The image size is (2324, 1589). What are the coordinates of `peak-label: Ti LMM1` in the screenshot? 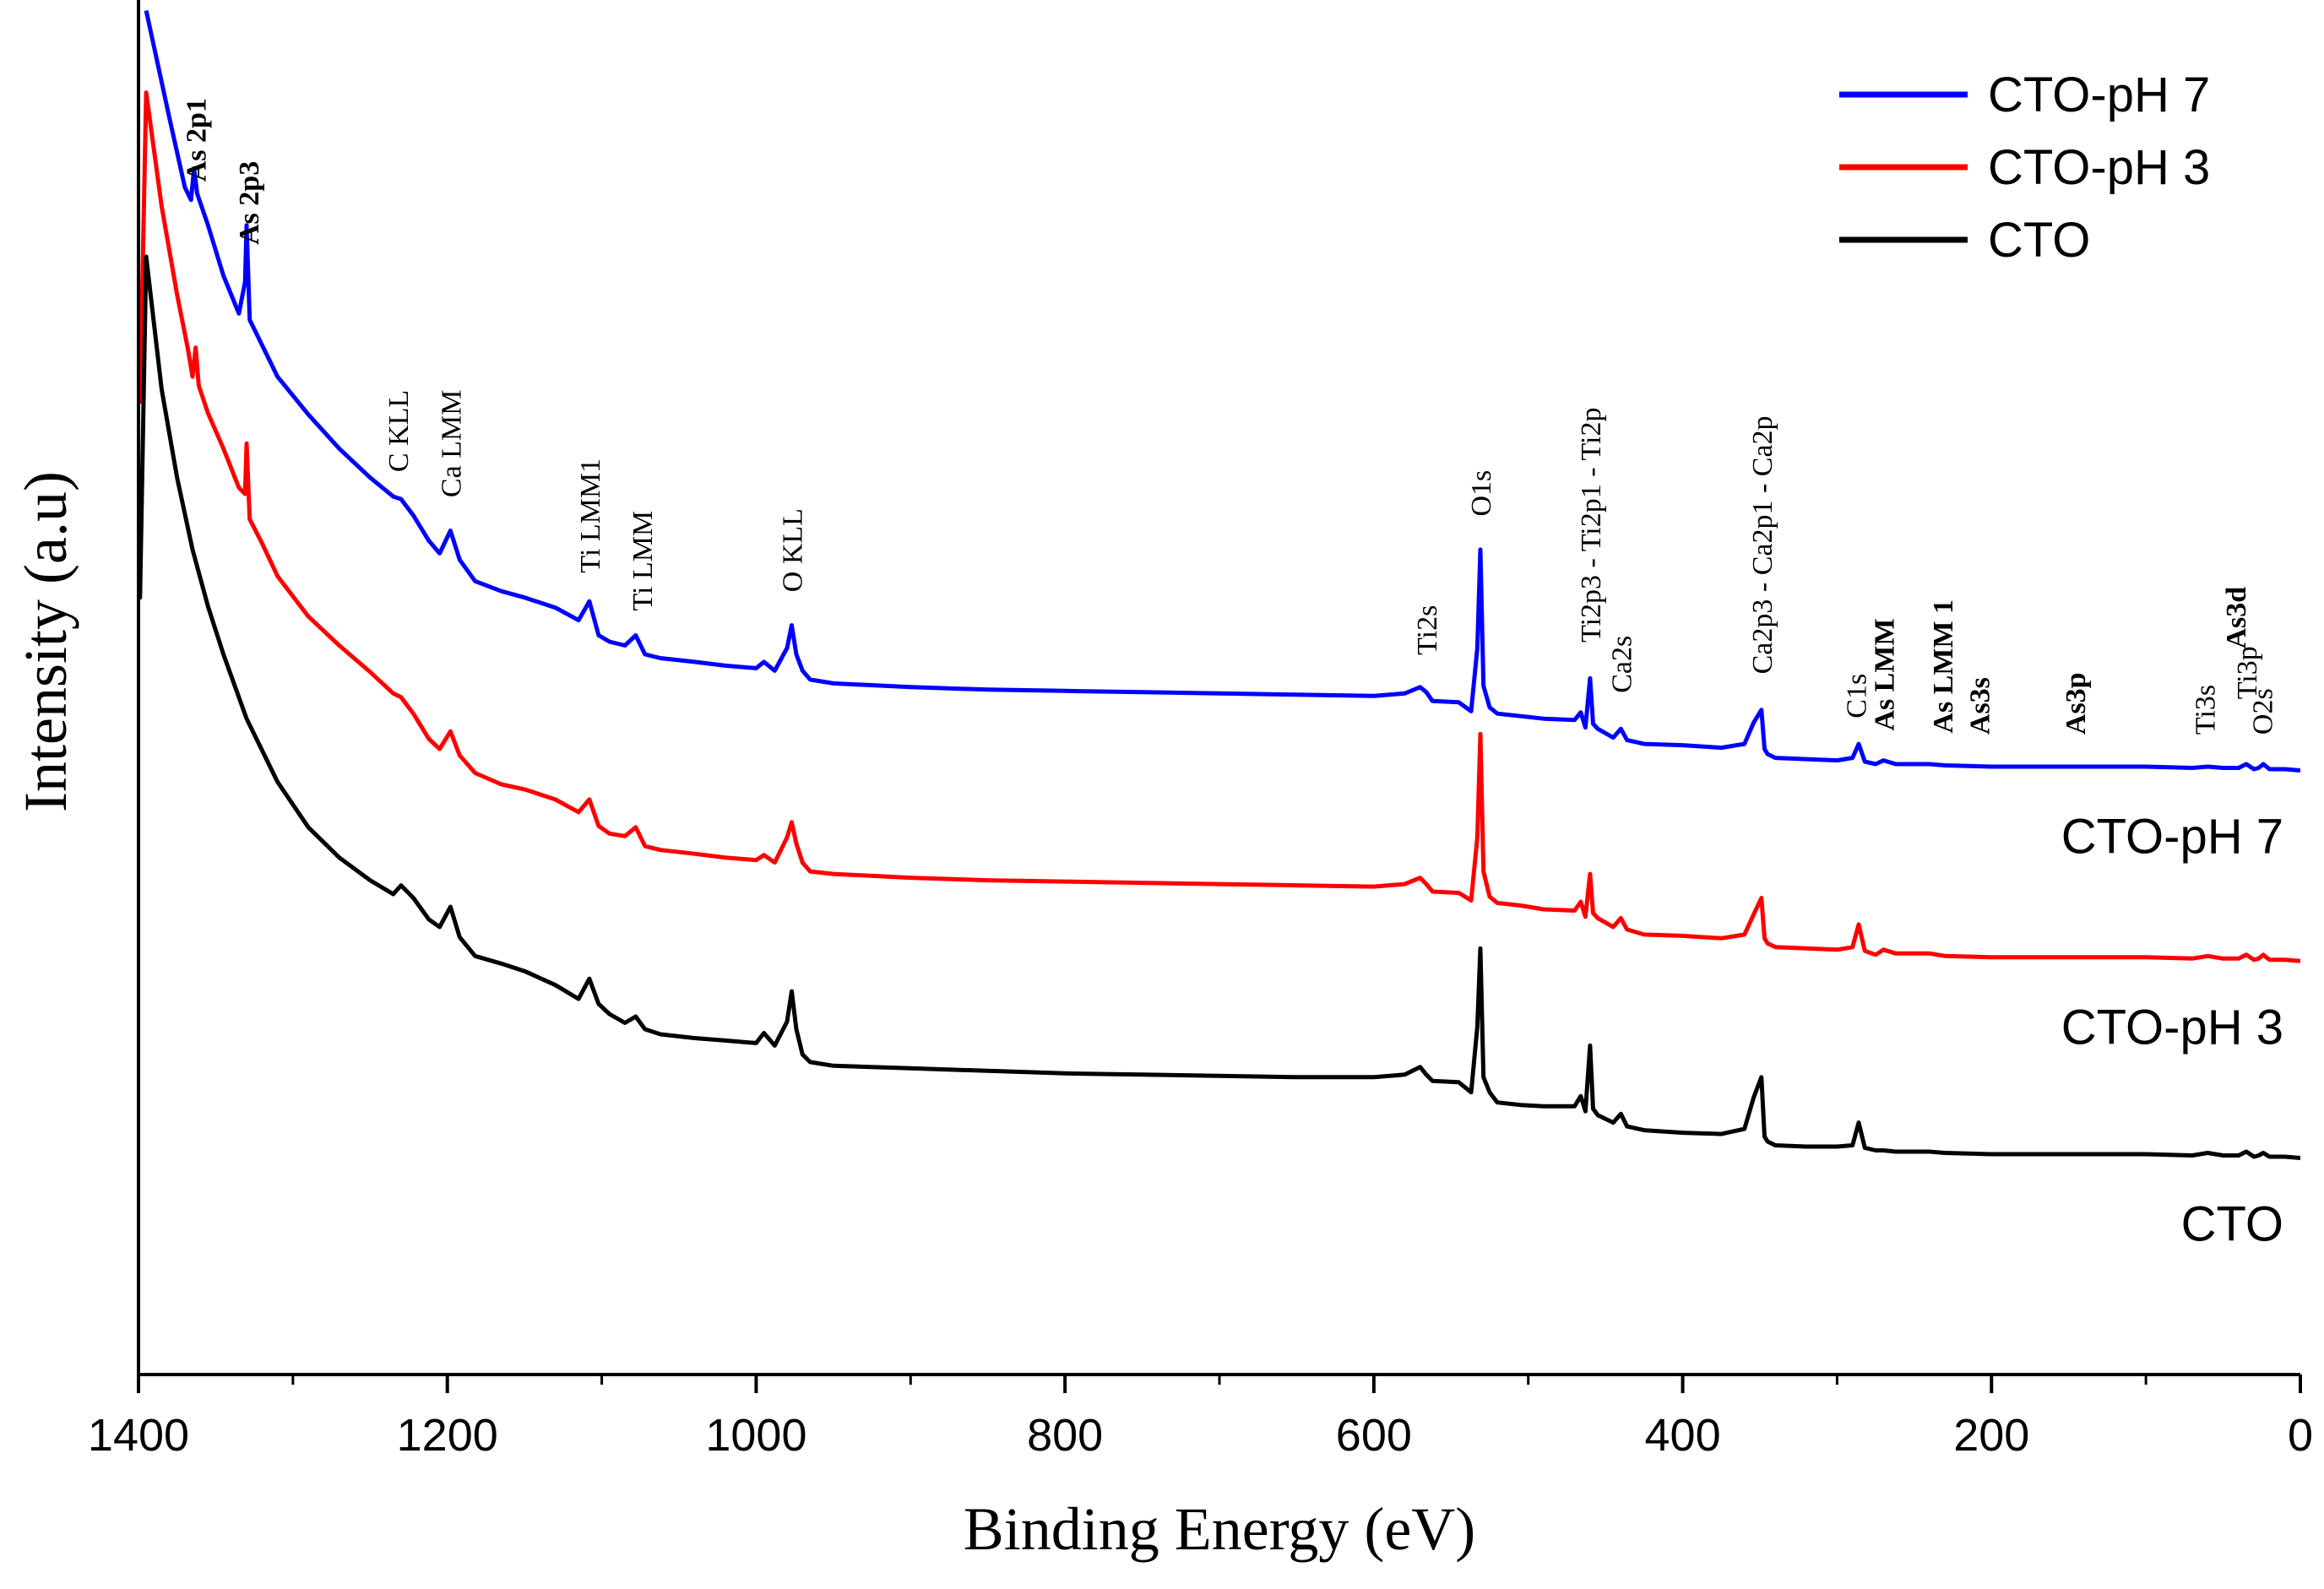 It's located at (590, 515).